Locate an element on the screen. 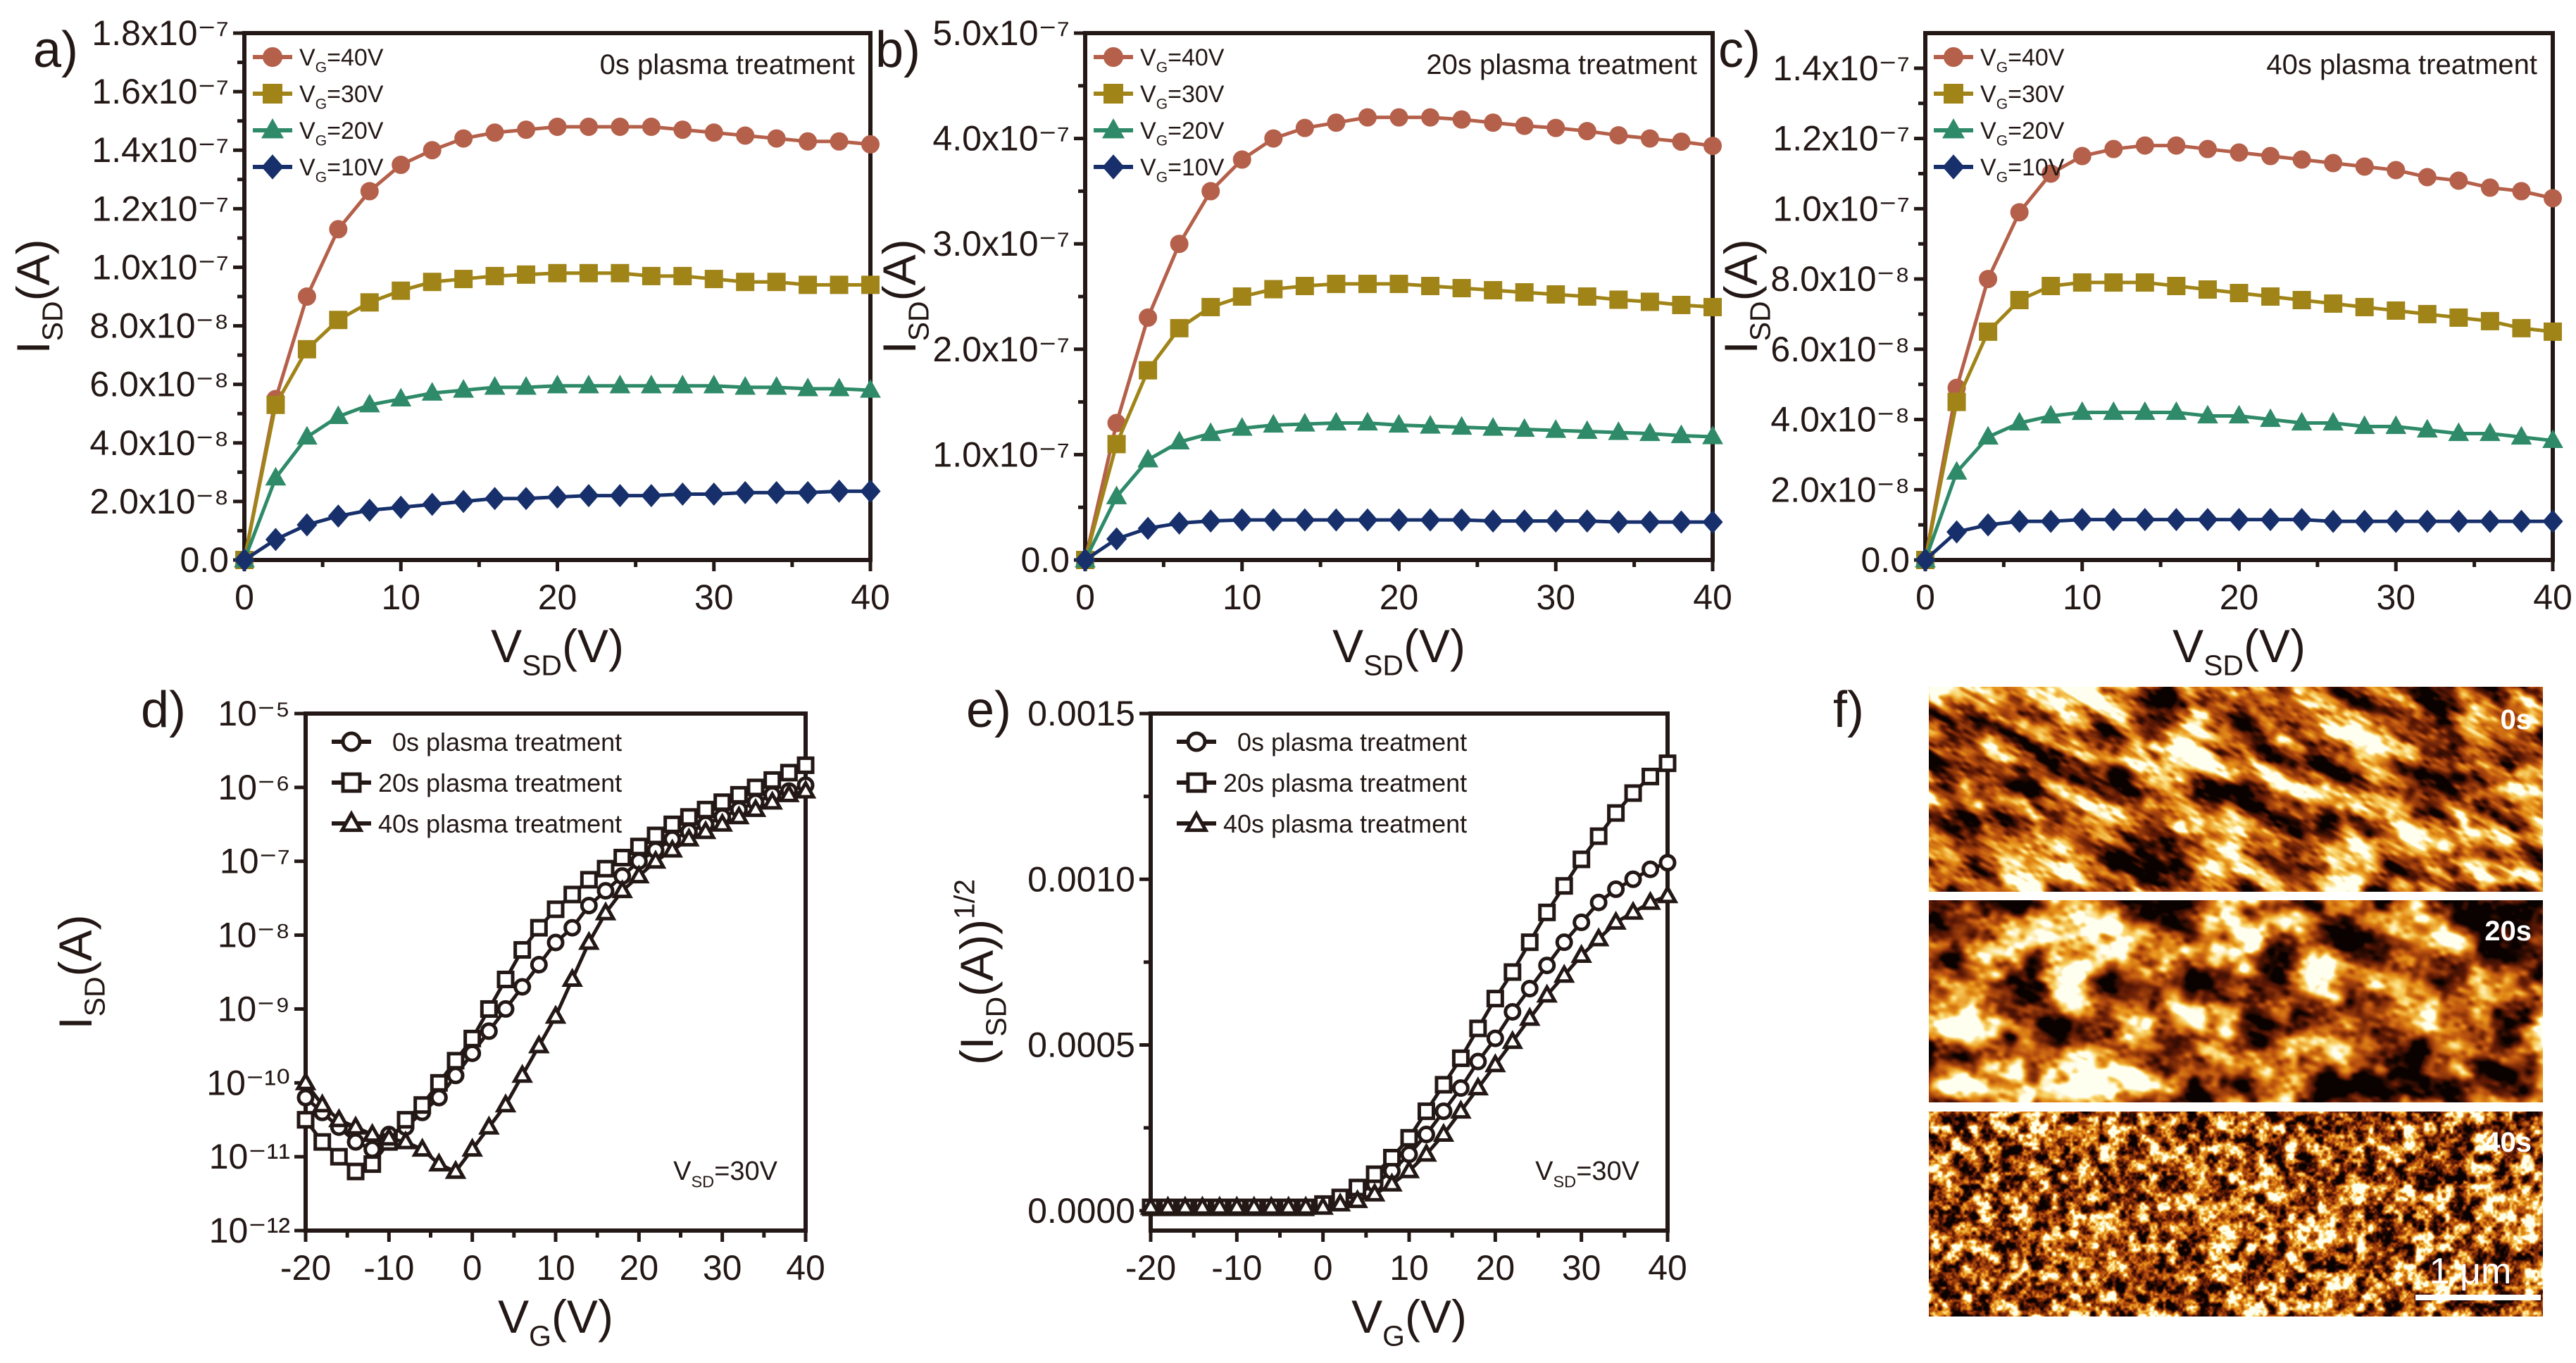 This screenshot has width=2576, height=1363. legend-item: VG=20V is located at coordinates (1159, 133).